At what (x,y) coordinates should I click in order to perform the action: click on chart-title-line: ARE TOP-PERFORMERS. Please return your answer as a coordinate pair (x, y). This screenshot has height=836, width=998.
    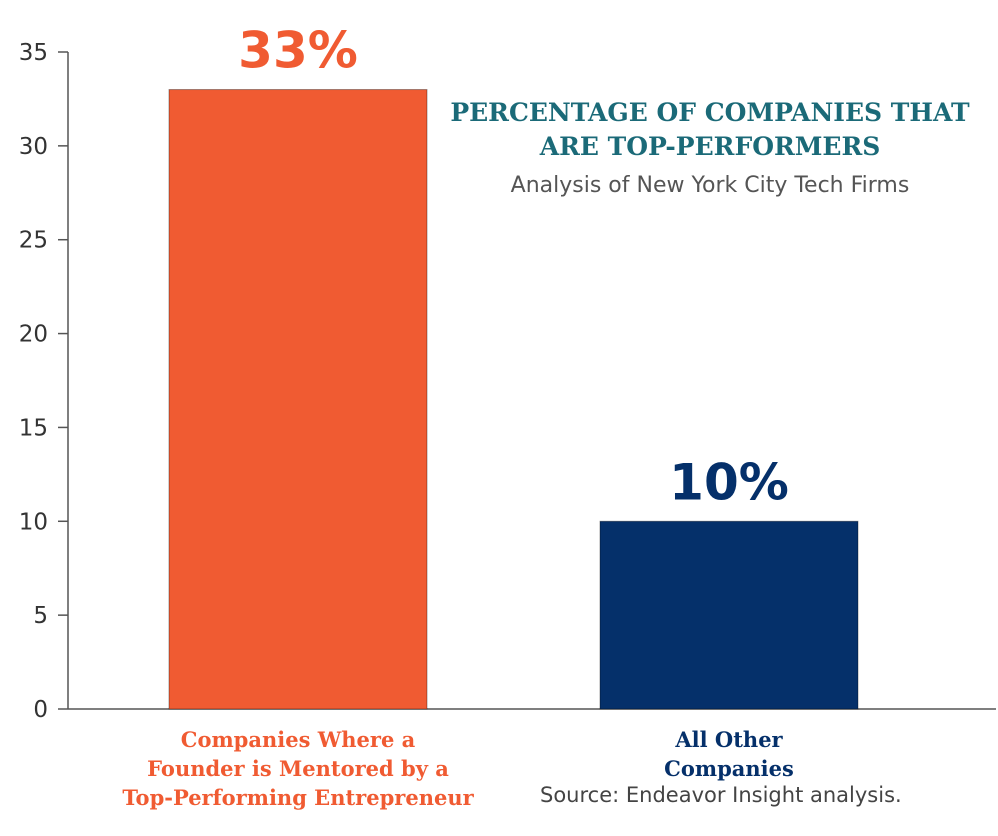
    Looking at the image, I should click on (710, 146).